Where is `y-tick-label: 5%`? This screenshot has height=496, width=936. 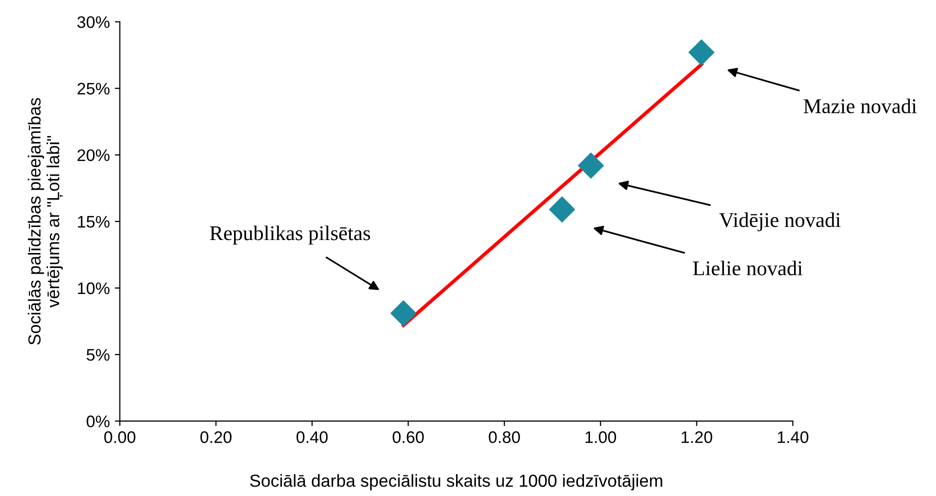 y-tick-label: 5% is located at coordinates (98, 355).